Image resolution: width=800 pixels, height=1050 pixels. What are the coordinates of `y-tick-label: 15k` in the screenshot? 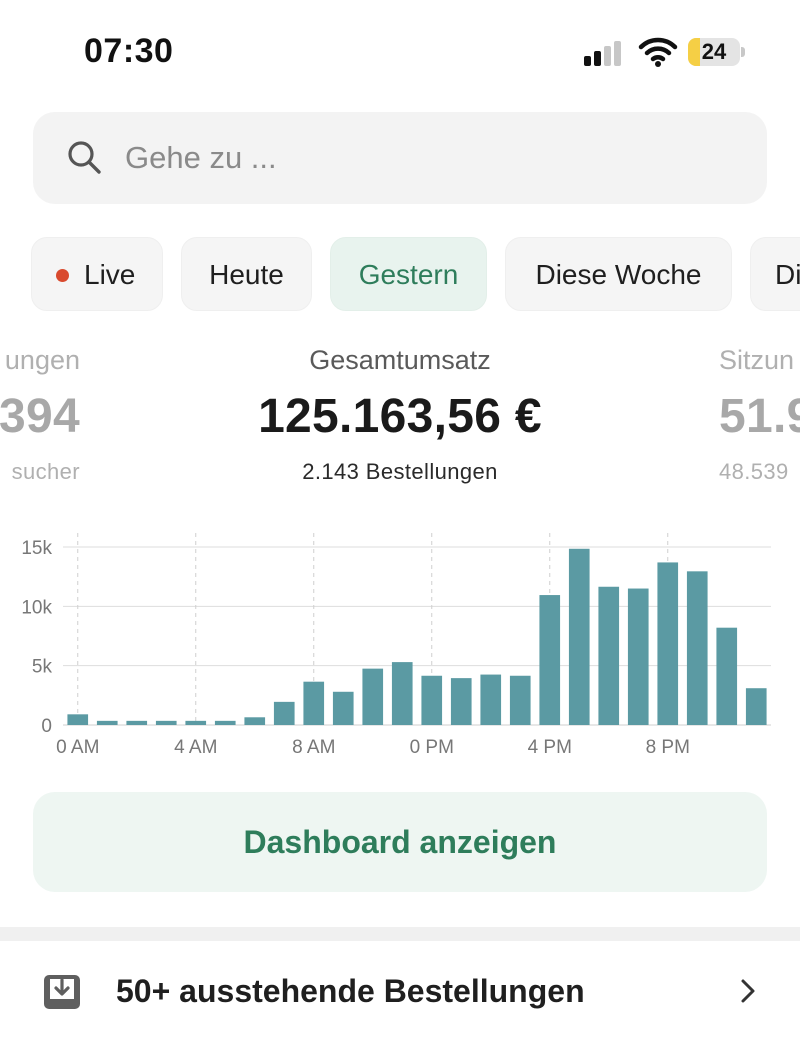 It's located at (36, 548).